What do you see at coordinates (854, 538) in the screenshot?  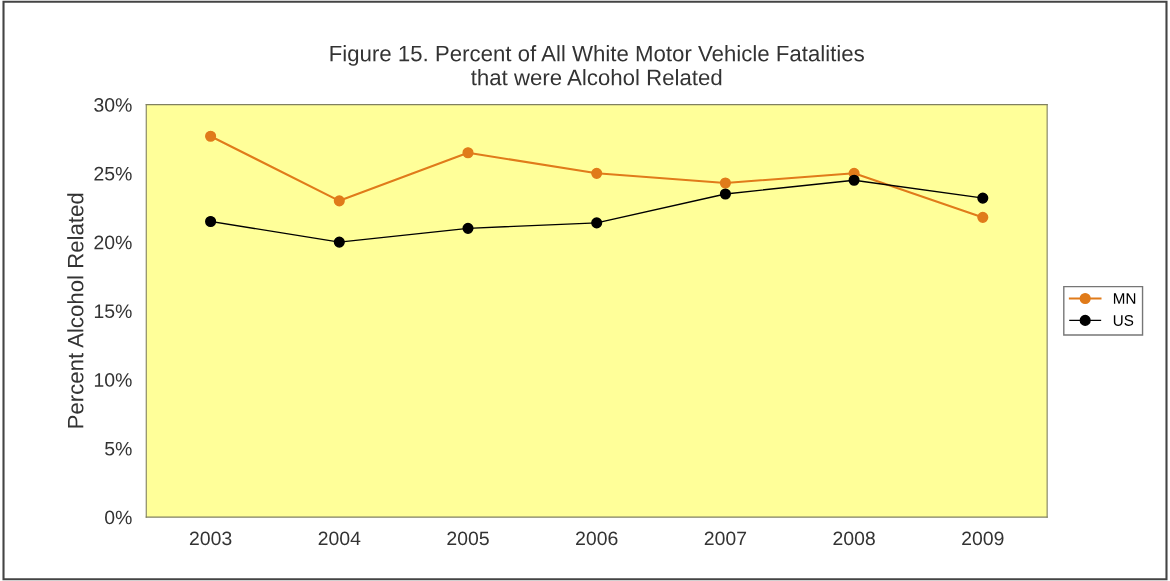 I see `x-tick-label: 2008` at bounding box center [854, 538].